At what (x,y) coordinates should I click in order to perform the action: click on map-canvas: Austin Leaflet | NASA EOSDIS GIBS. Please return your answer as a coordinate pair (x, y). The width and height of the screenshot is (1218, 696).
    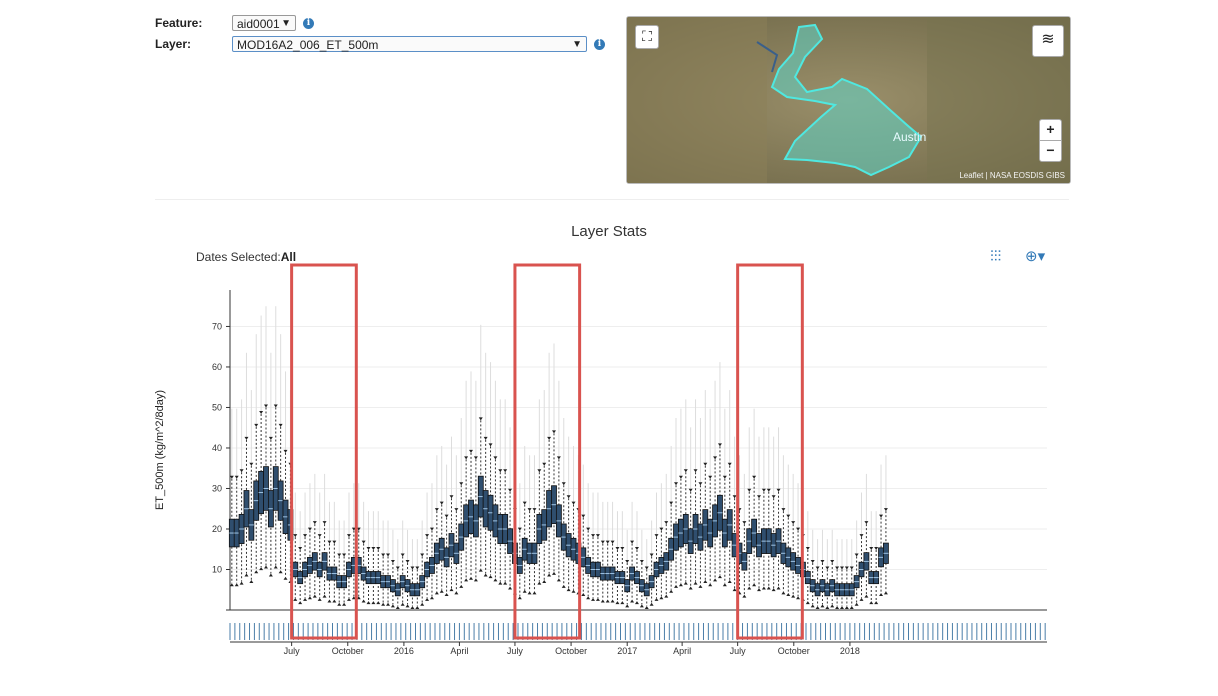
    Looking at the image, I should click on (848, 100).